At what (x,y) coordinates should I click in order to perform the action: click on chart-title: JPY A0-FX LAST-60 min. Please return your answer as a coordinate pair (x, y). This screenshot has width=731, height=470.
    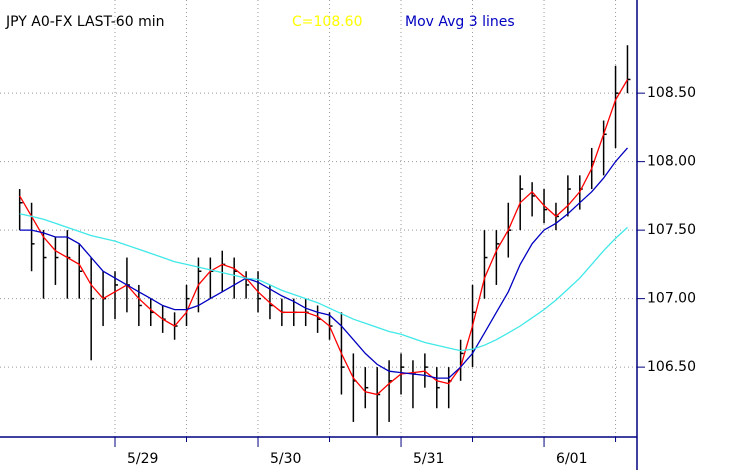
    Looking at the image, I should click on (84, 22).